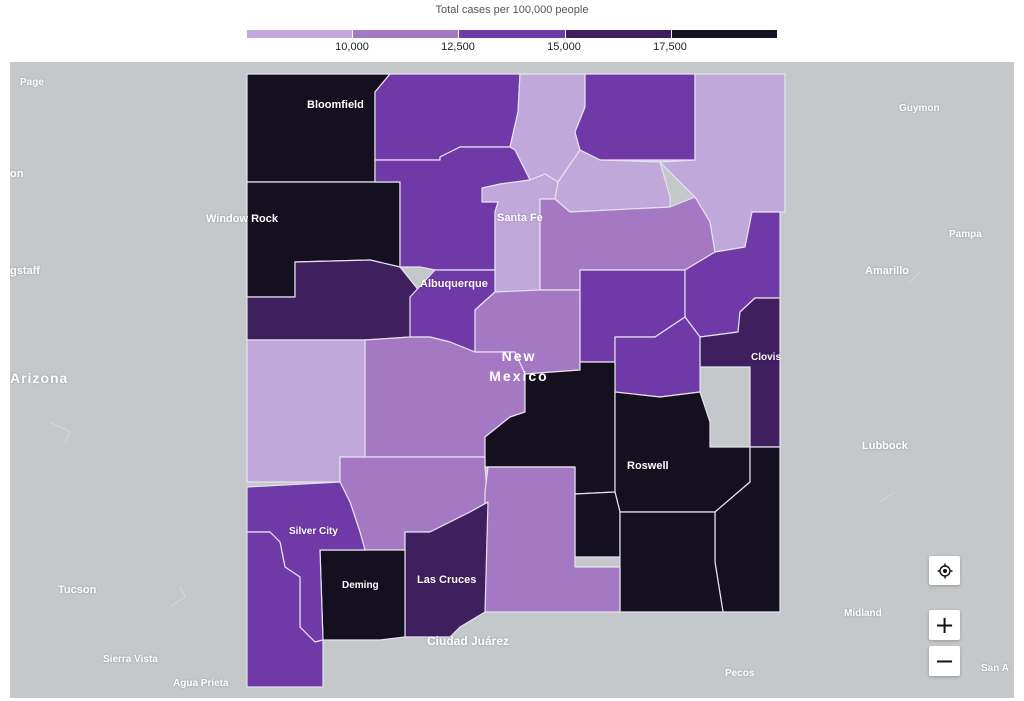 This screenshot has width=1024, height=701. Describe the element at coordinates (458, 47) in the screenshot. I see `legend-tick-12500: 12,500` at that location.